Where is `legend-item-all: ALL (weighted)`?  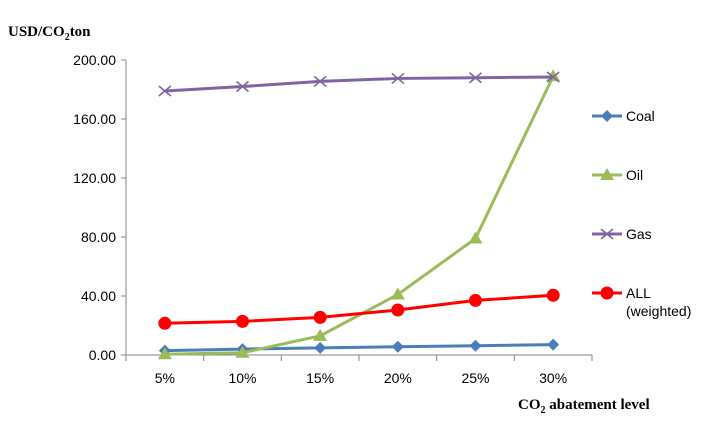
legend-item-all: ALL (weighted) is located at coordinates (641, 302).